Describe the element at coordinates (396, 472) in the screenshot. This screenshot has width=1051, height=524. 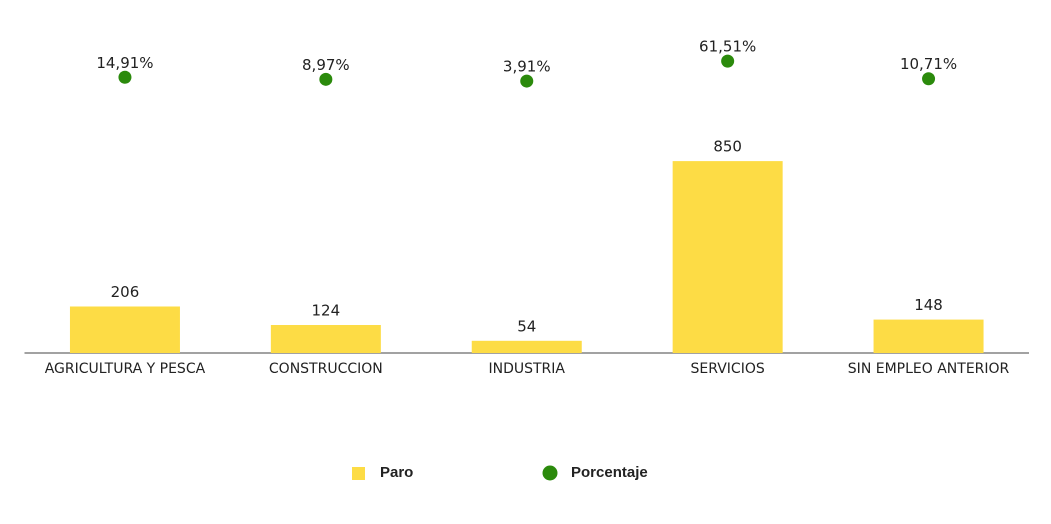
I see `legend-label: Paro` at that location.